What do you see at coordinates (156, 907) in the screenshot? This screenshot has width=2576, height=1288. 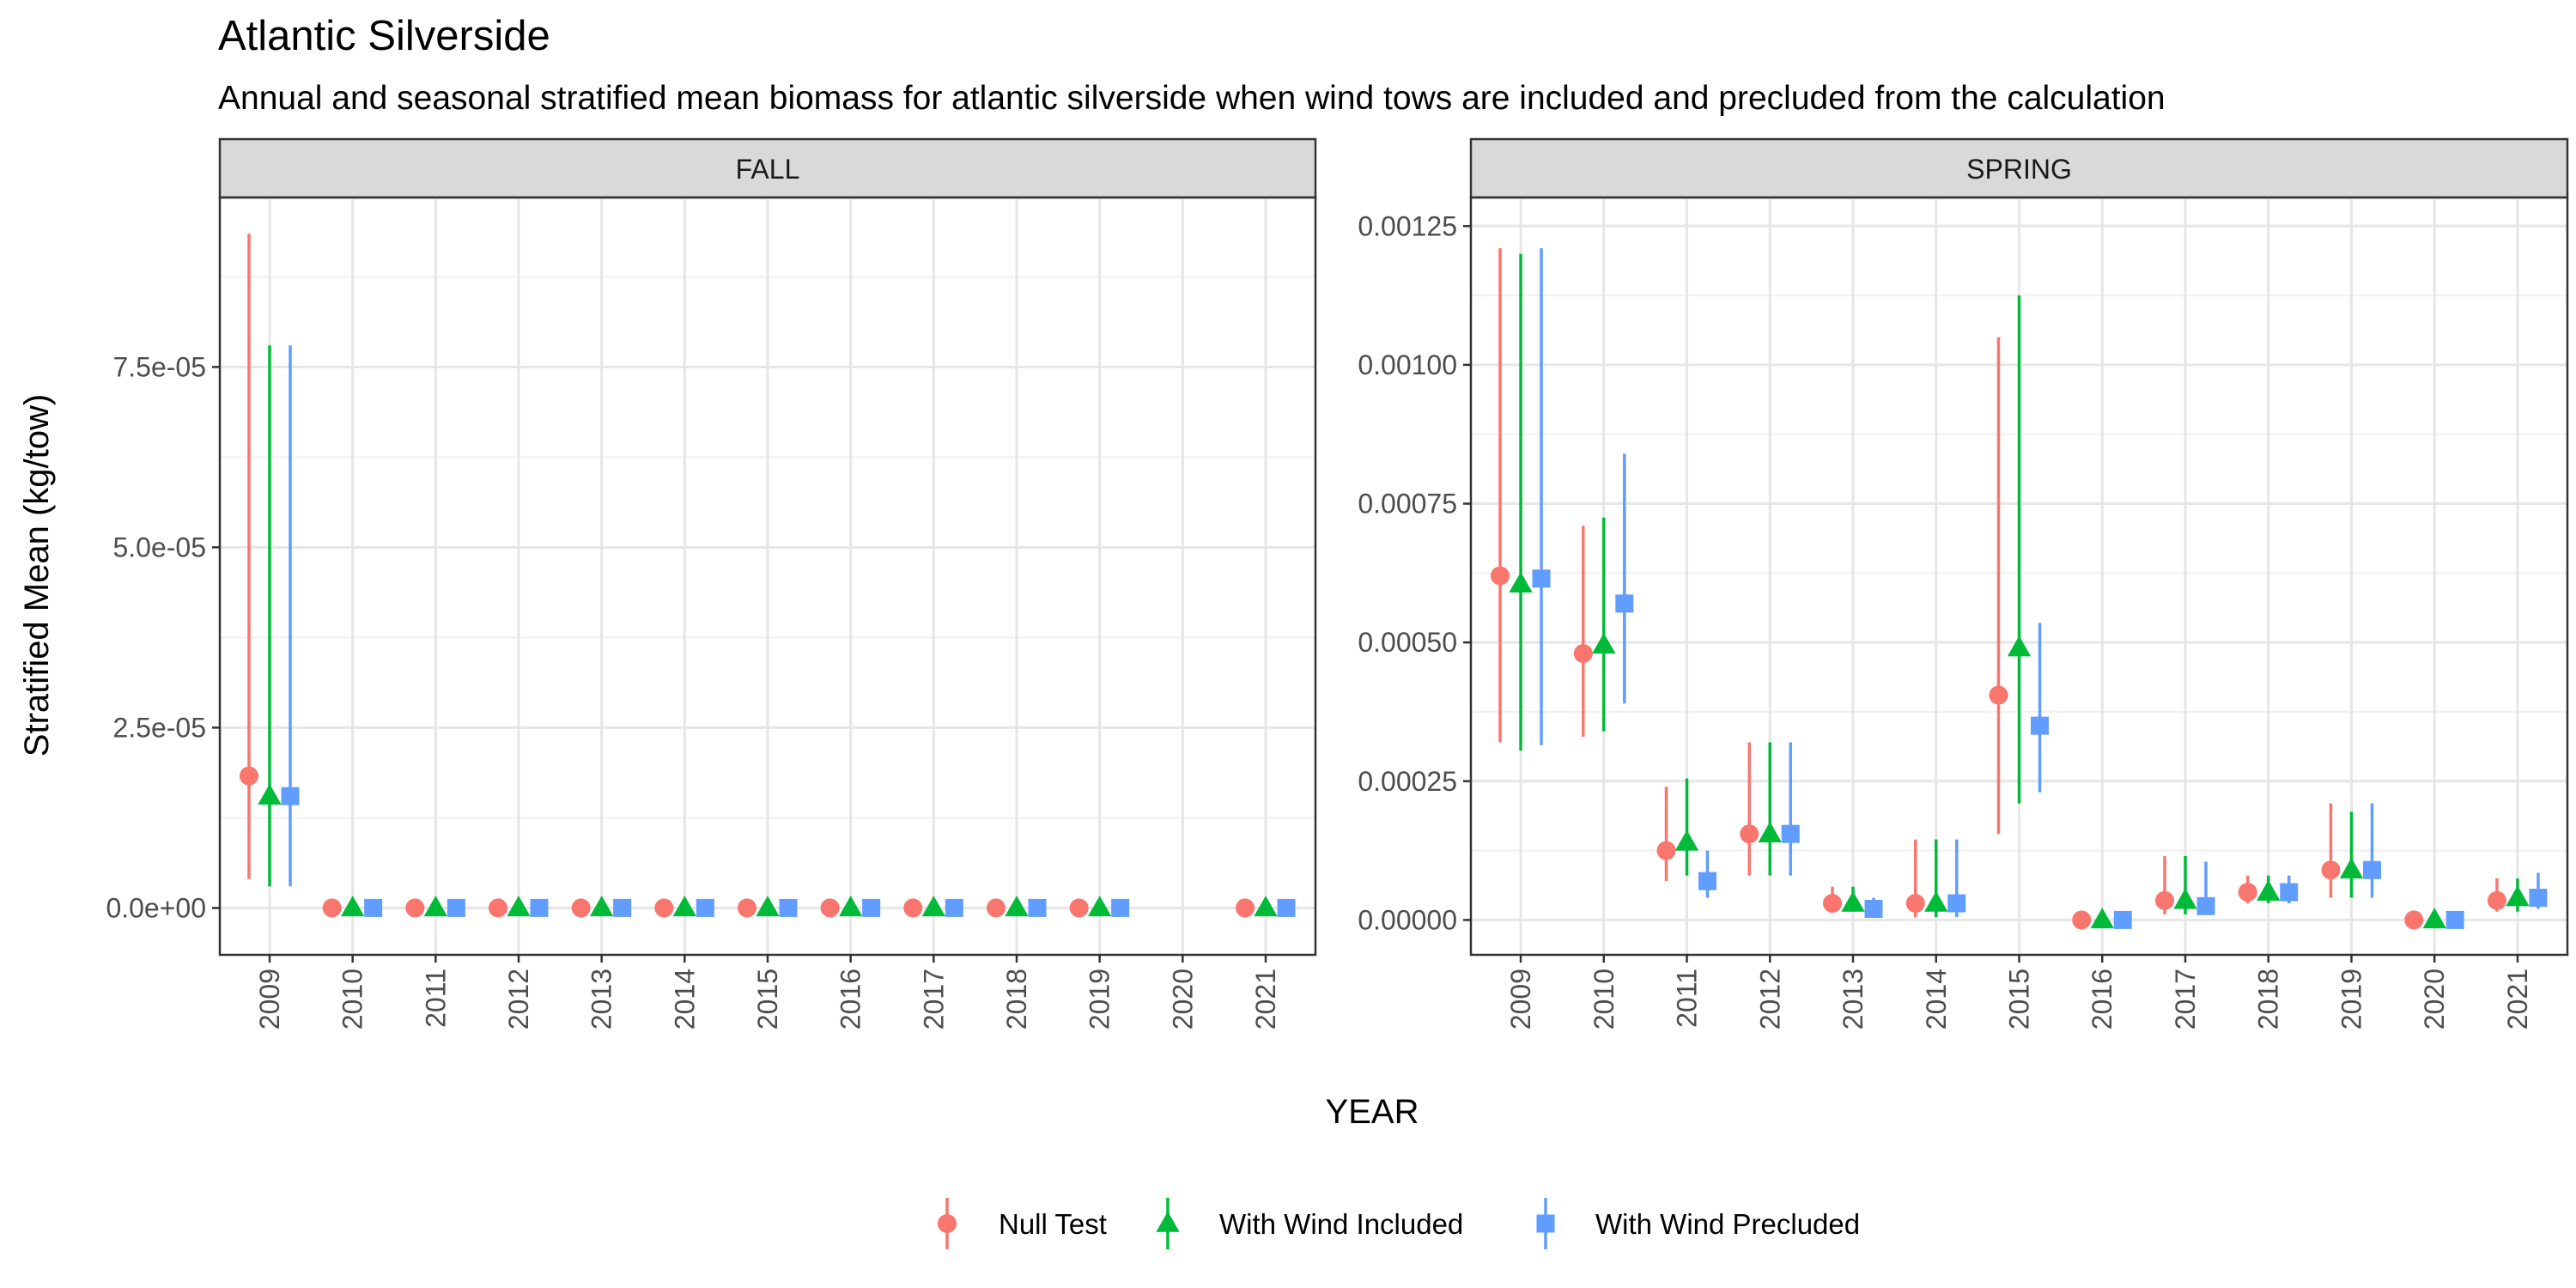 I see `y-tick-label: 0.0e+00` at bounding box center [156, 907].